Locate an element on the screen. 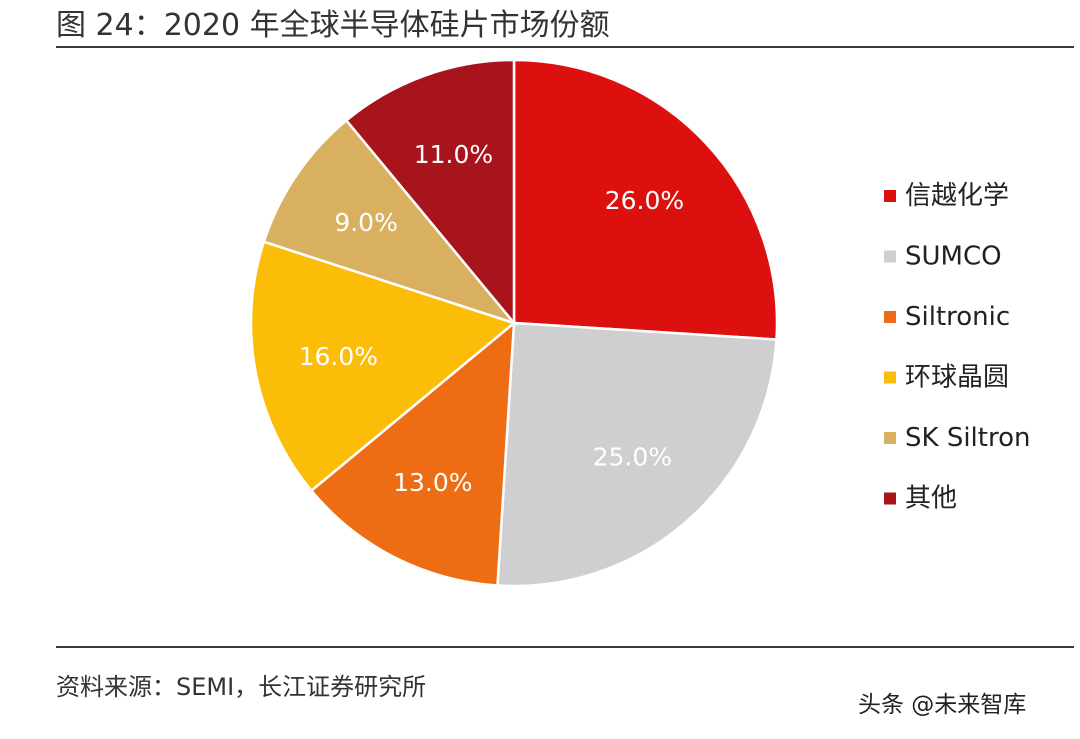  top-divider is located at coordinates (565, 47).